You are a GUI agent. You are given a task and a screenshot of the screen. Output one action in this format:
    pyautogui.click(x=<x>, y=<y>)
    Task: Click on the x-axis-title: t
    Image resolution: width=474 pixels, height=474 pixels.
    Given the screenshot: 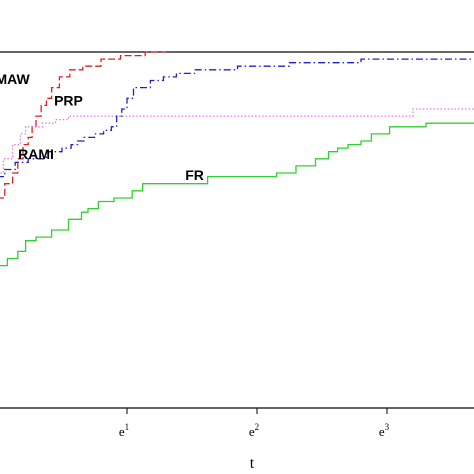 What is the action you would take?
    pyautogui.click(x=252, y=463)
    